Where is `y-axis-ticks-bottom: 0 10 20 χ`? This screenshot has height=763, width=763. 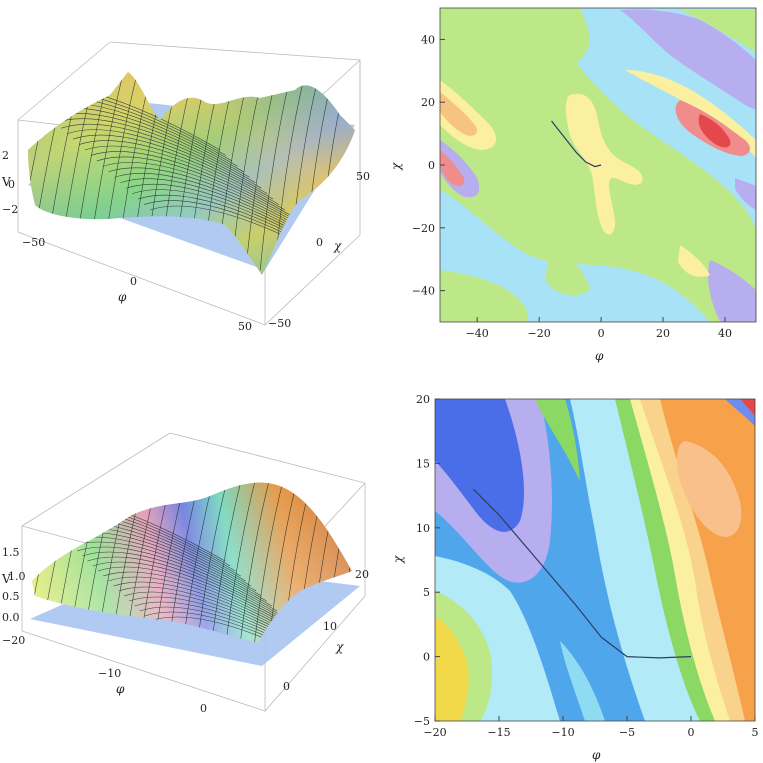 y-axis-ticks-bottom: 0 10 20 χ is located at coordinates (326, 630).